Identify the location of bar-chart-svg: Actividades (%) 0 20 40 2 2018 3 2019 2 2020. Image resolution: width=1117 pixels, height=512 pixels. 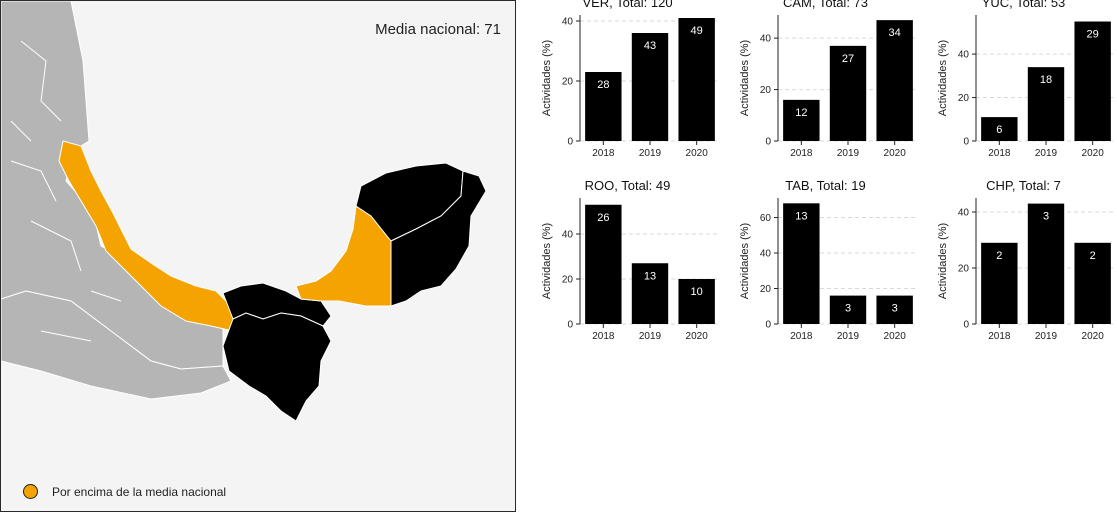
(1026, 270).